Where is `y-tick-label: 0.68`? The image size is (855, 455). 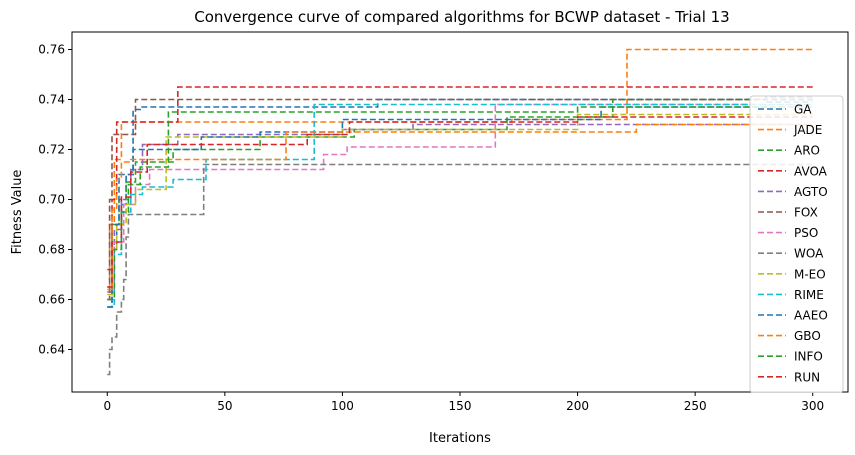
y-tick-label: 0.68 is located at coordinates (51, 250).